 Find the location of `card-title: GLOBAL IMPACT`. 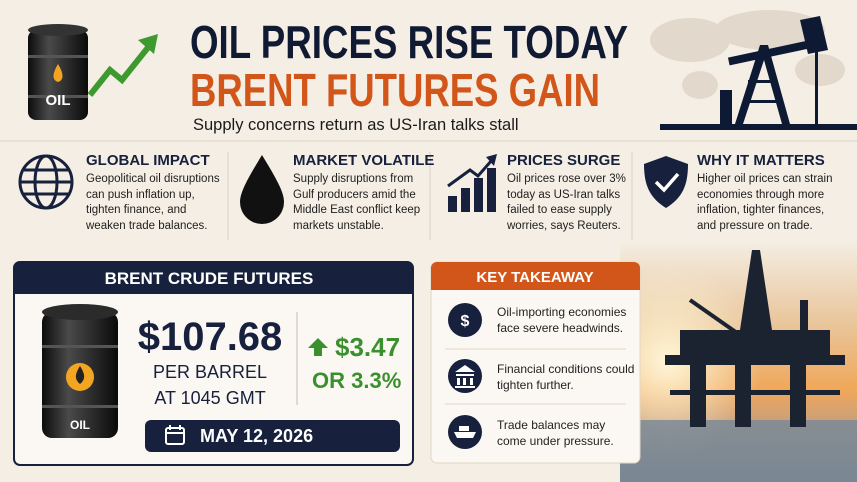

card-title: GLOBAL IMPACT is located at coordinates (148, 160).